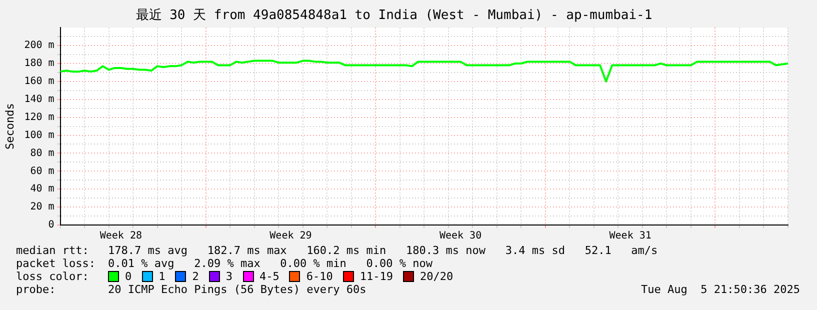  I want to click on legend-title: loss color:, so click(52, 276).